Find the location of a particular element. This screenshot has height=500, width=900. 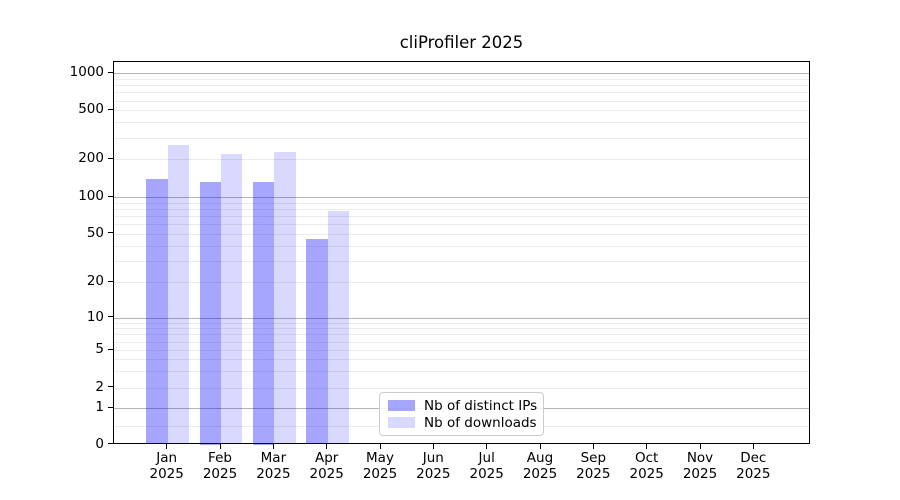

x-tick-label-jun: Jun 2025 is located at coordinates (433, 465).